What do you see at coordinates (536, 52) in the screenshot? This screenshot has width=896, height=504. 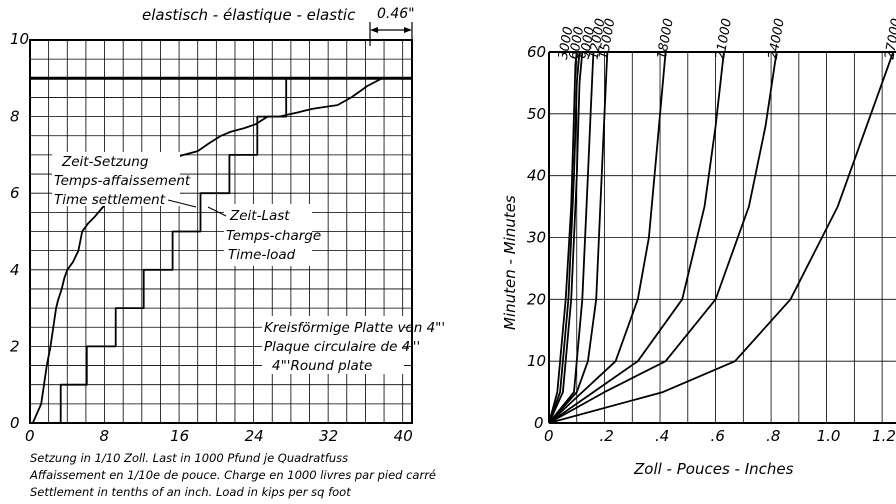 I see `right-y-tick: 60` at bounding box center [536, 52].